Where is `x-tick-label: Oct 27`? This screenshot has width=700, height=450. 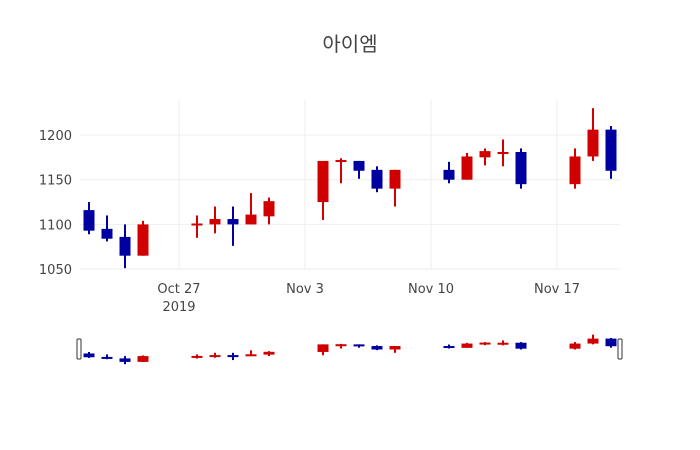
x-tick-label: Oct 27 is located at coordinates (178, 289).